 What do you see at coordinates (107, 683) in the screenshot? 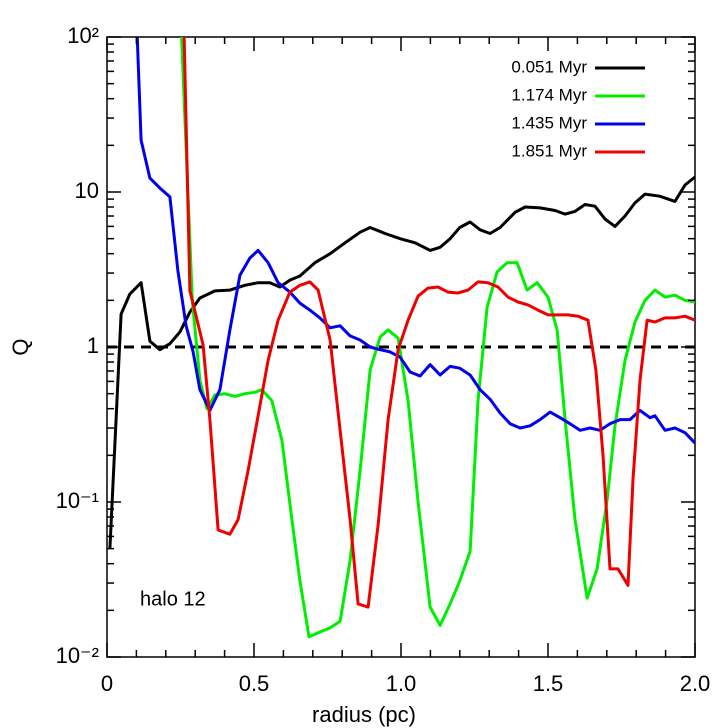
I see `x-tick-label: 0` at bounding box center [107, 683].